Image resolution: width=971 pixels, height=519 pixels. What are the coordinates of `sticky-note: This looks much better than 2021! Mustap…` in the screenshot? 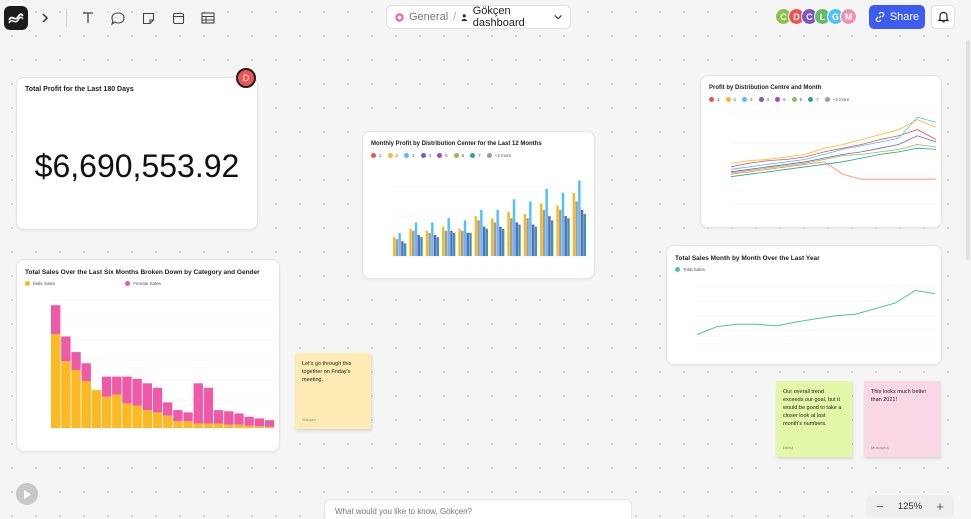 It's located at (902, 419).